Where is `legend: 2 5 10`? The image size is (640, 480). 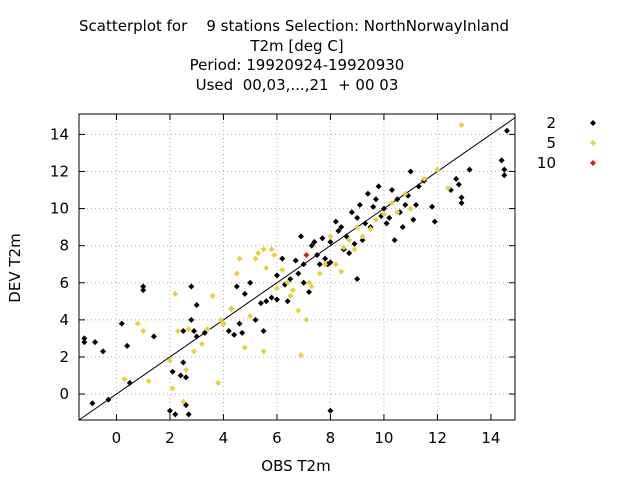
legend: 2 5 10 is located at coordinates (566, 143).